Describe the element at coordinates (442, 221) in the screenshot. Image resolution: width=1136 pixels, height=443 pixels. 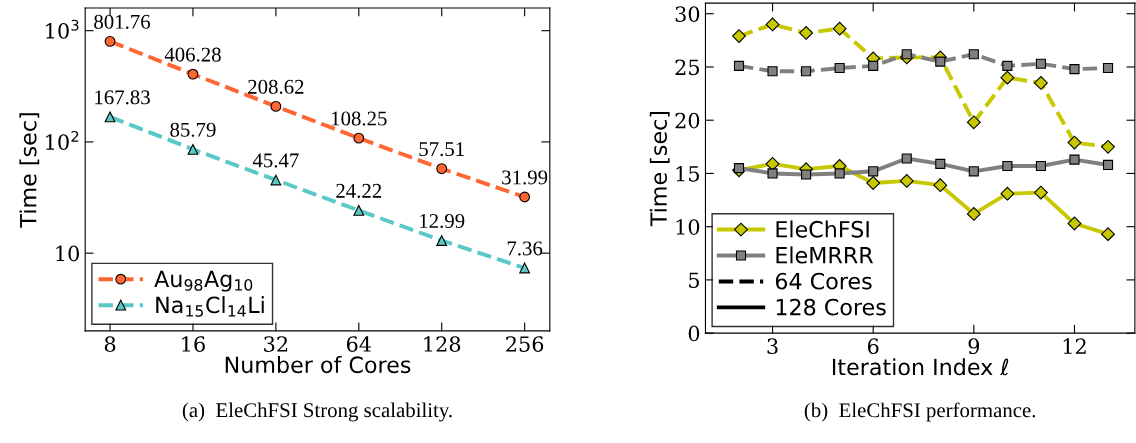
I see `data-label: 12.99` at that location.